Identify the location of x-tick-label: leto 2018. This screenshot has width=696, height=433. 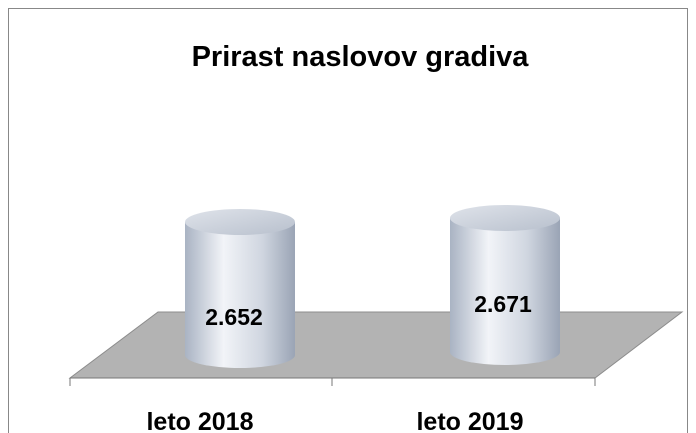
(199, 420).